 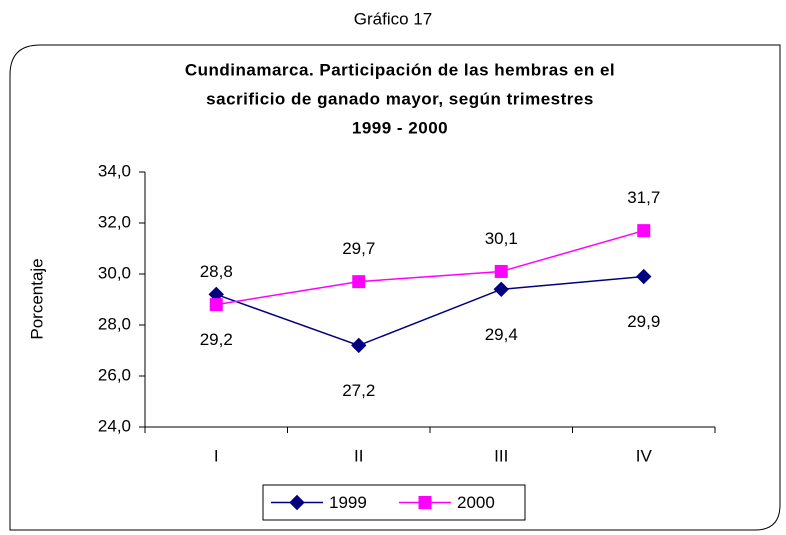 What do you see at coordinates (114, 170) in the screenshot?
I see `y-tick-label: 34,0` at bounding box center [114, 170].